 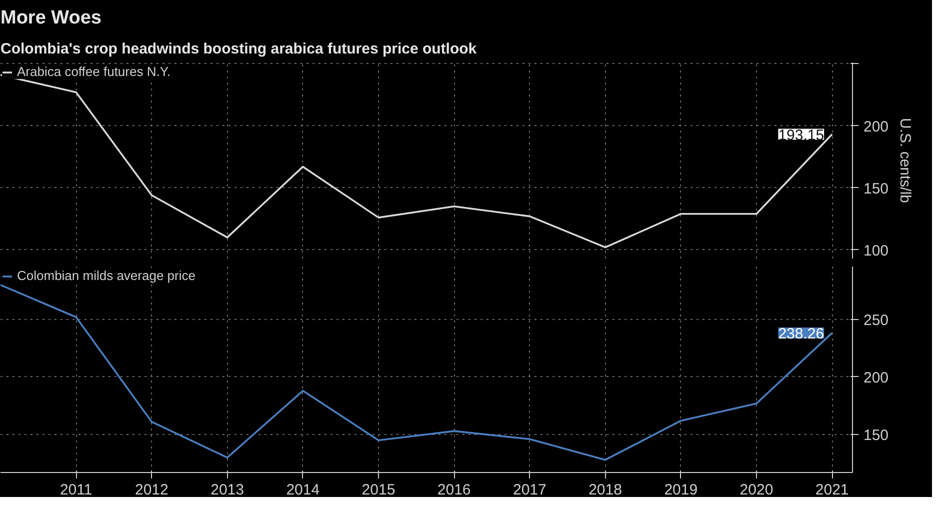 I want to click on y-axis-title: U.S. cents/lb, so click(x=905, y=161).